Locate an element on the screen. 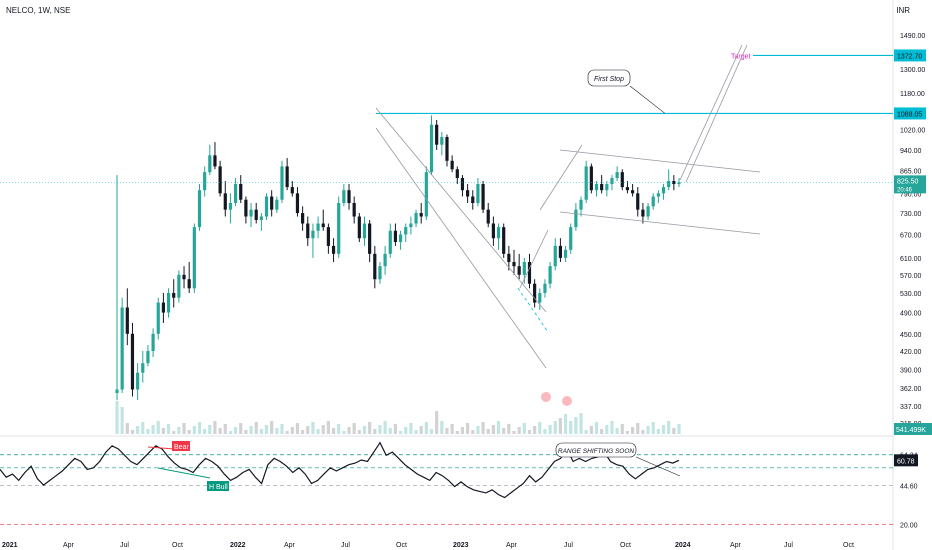 This screenshot has height=550, width=932. target-price-tag-box is located at coordinates (910, 55).